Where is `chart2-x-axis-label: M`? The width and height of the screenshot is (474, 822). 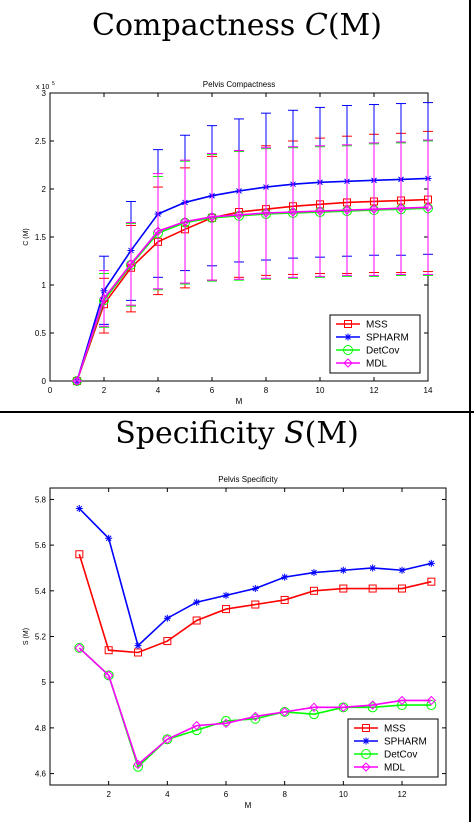
chart2-x-axis-label: M is located at coordinates (248, 805).